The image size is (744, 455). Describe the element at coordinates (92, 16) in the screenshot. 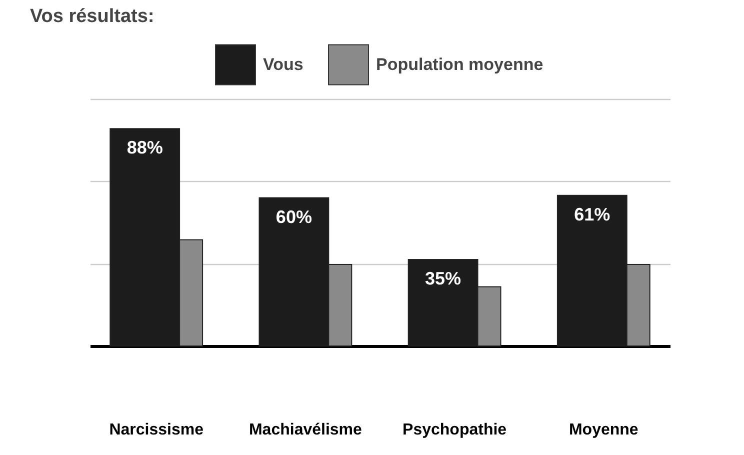

I see `chart-title: Vos résultats:` at that location.